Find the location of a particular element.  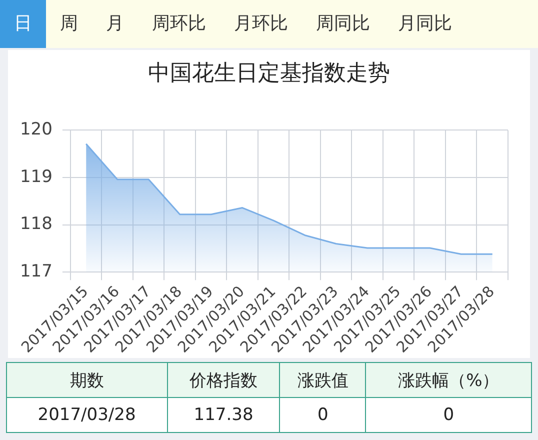

y-tick-label: 117 is located at coordinates (36, 272).